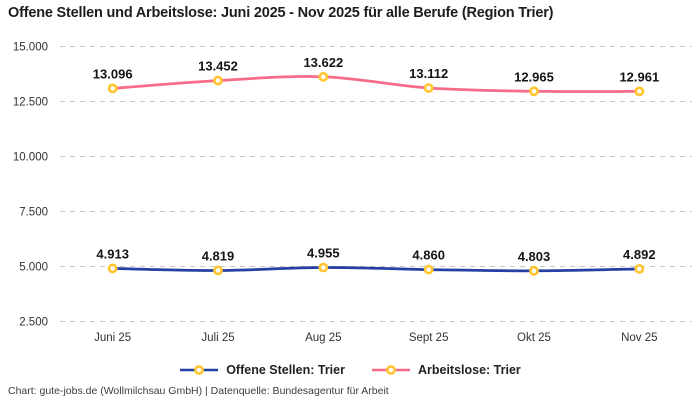  I want to click on y-axis-tick-label: 5.000, so click(33, 268).